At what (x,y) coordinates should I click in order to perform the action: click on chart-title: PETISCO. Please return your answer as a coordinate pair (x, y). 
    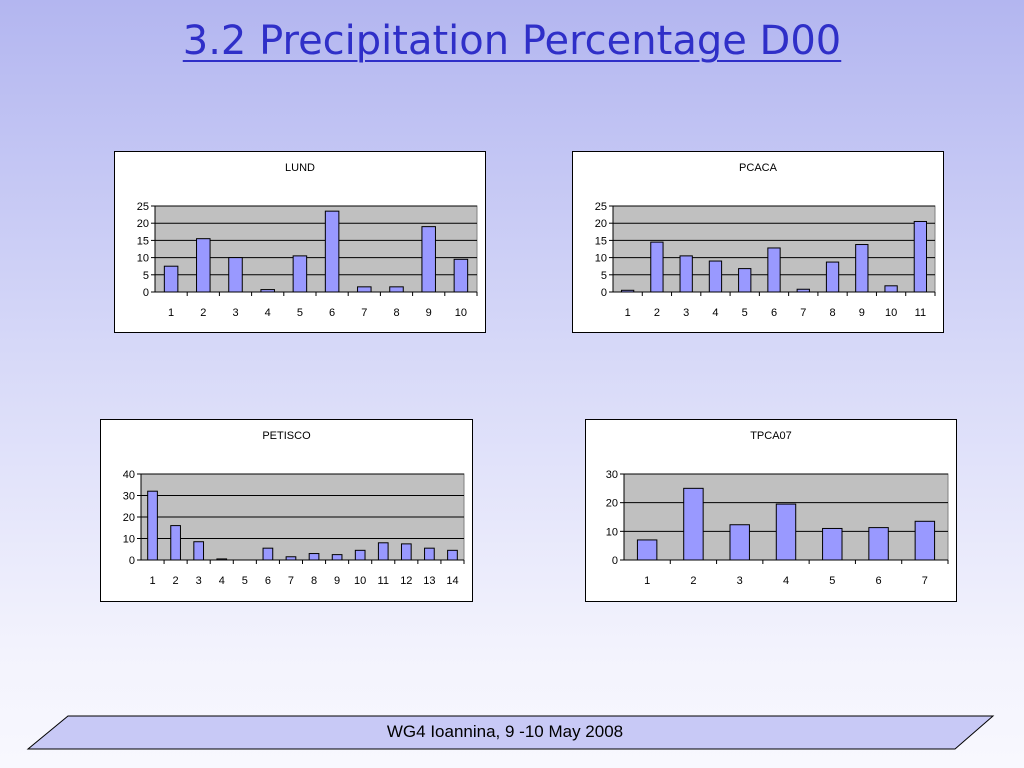
    Looking at the image, I should click on (286, 436).